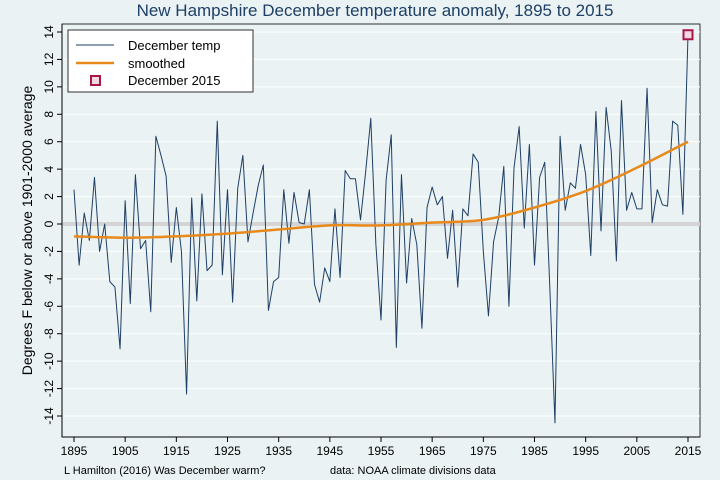 This screenshot has width=720, height=480. I want to click on footnote-source: data: NOAA climate divisions data, so click(413, 471).